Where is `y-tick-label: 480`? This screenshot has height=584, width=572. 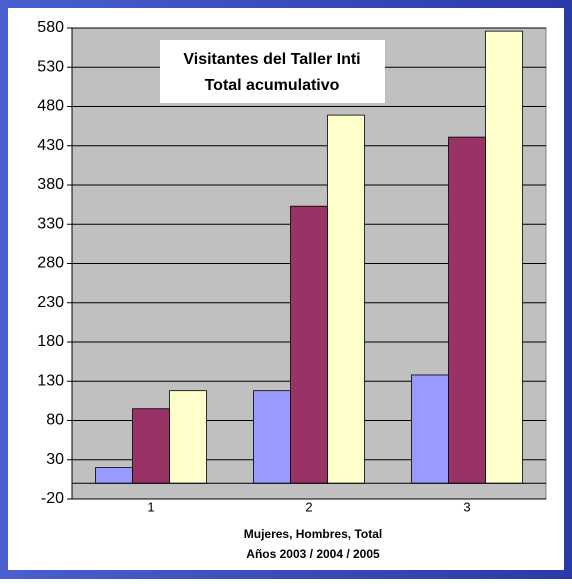
y-tick-label: 480 is located at coordinates (50, 106).